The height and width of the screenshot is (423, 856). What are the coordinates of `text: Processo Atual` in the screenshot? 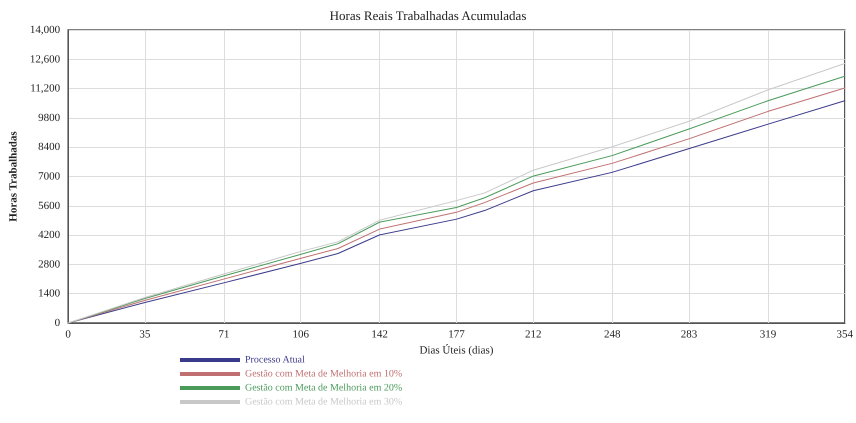 It's located at (275, 360).